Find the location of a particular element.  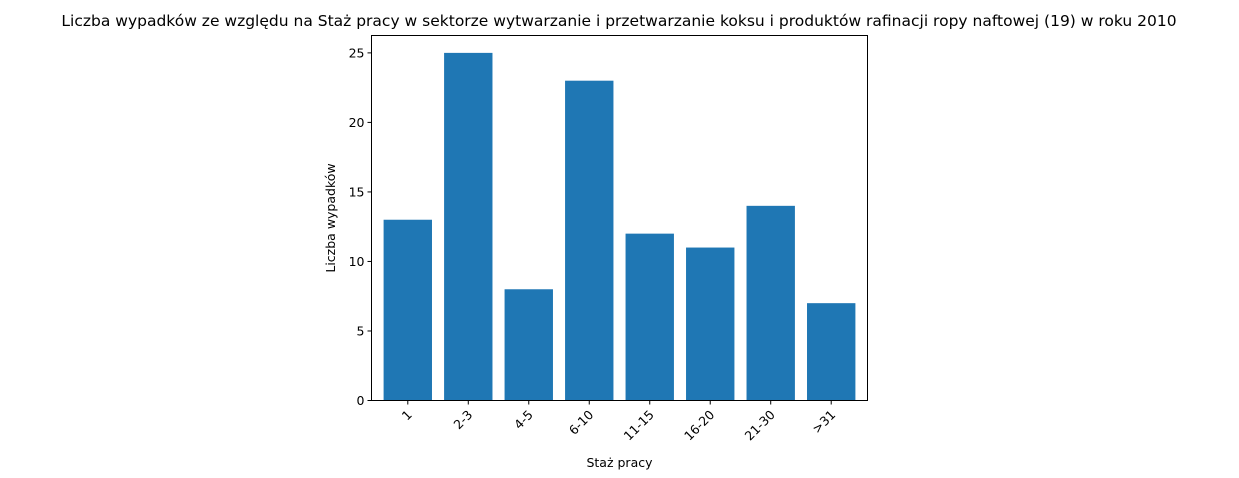

y-axis: 0 5 10 15 20 25 is located at coordinates (360, 226).